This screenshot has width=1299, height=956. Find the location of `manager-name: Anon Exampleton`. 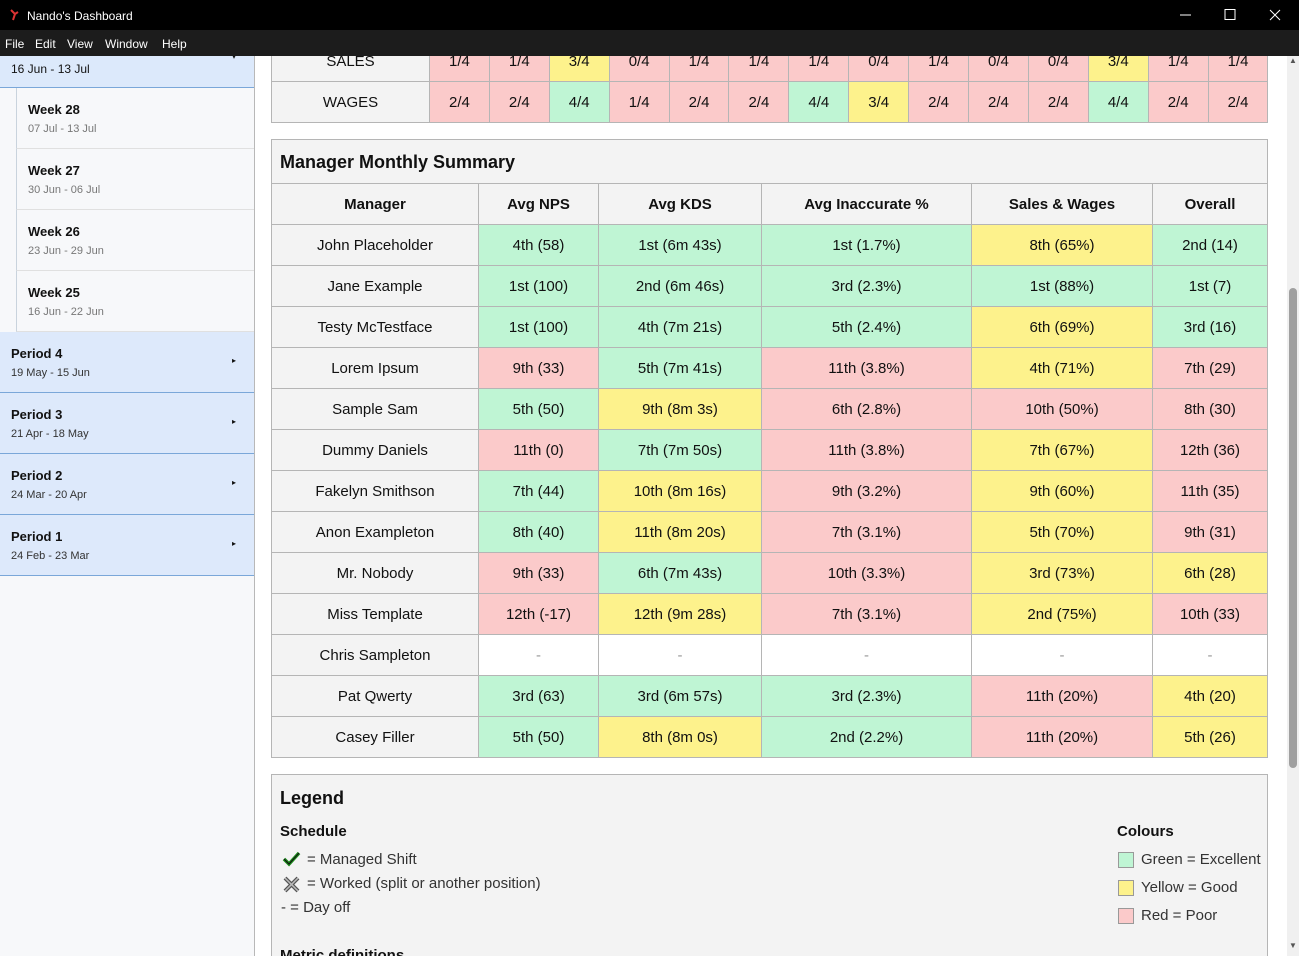

manager-name: Anon Exampleton is located at coordinates (375, 532).